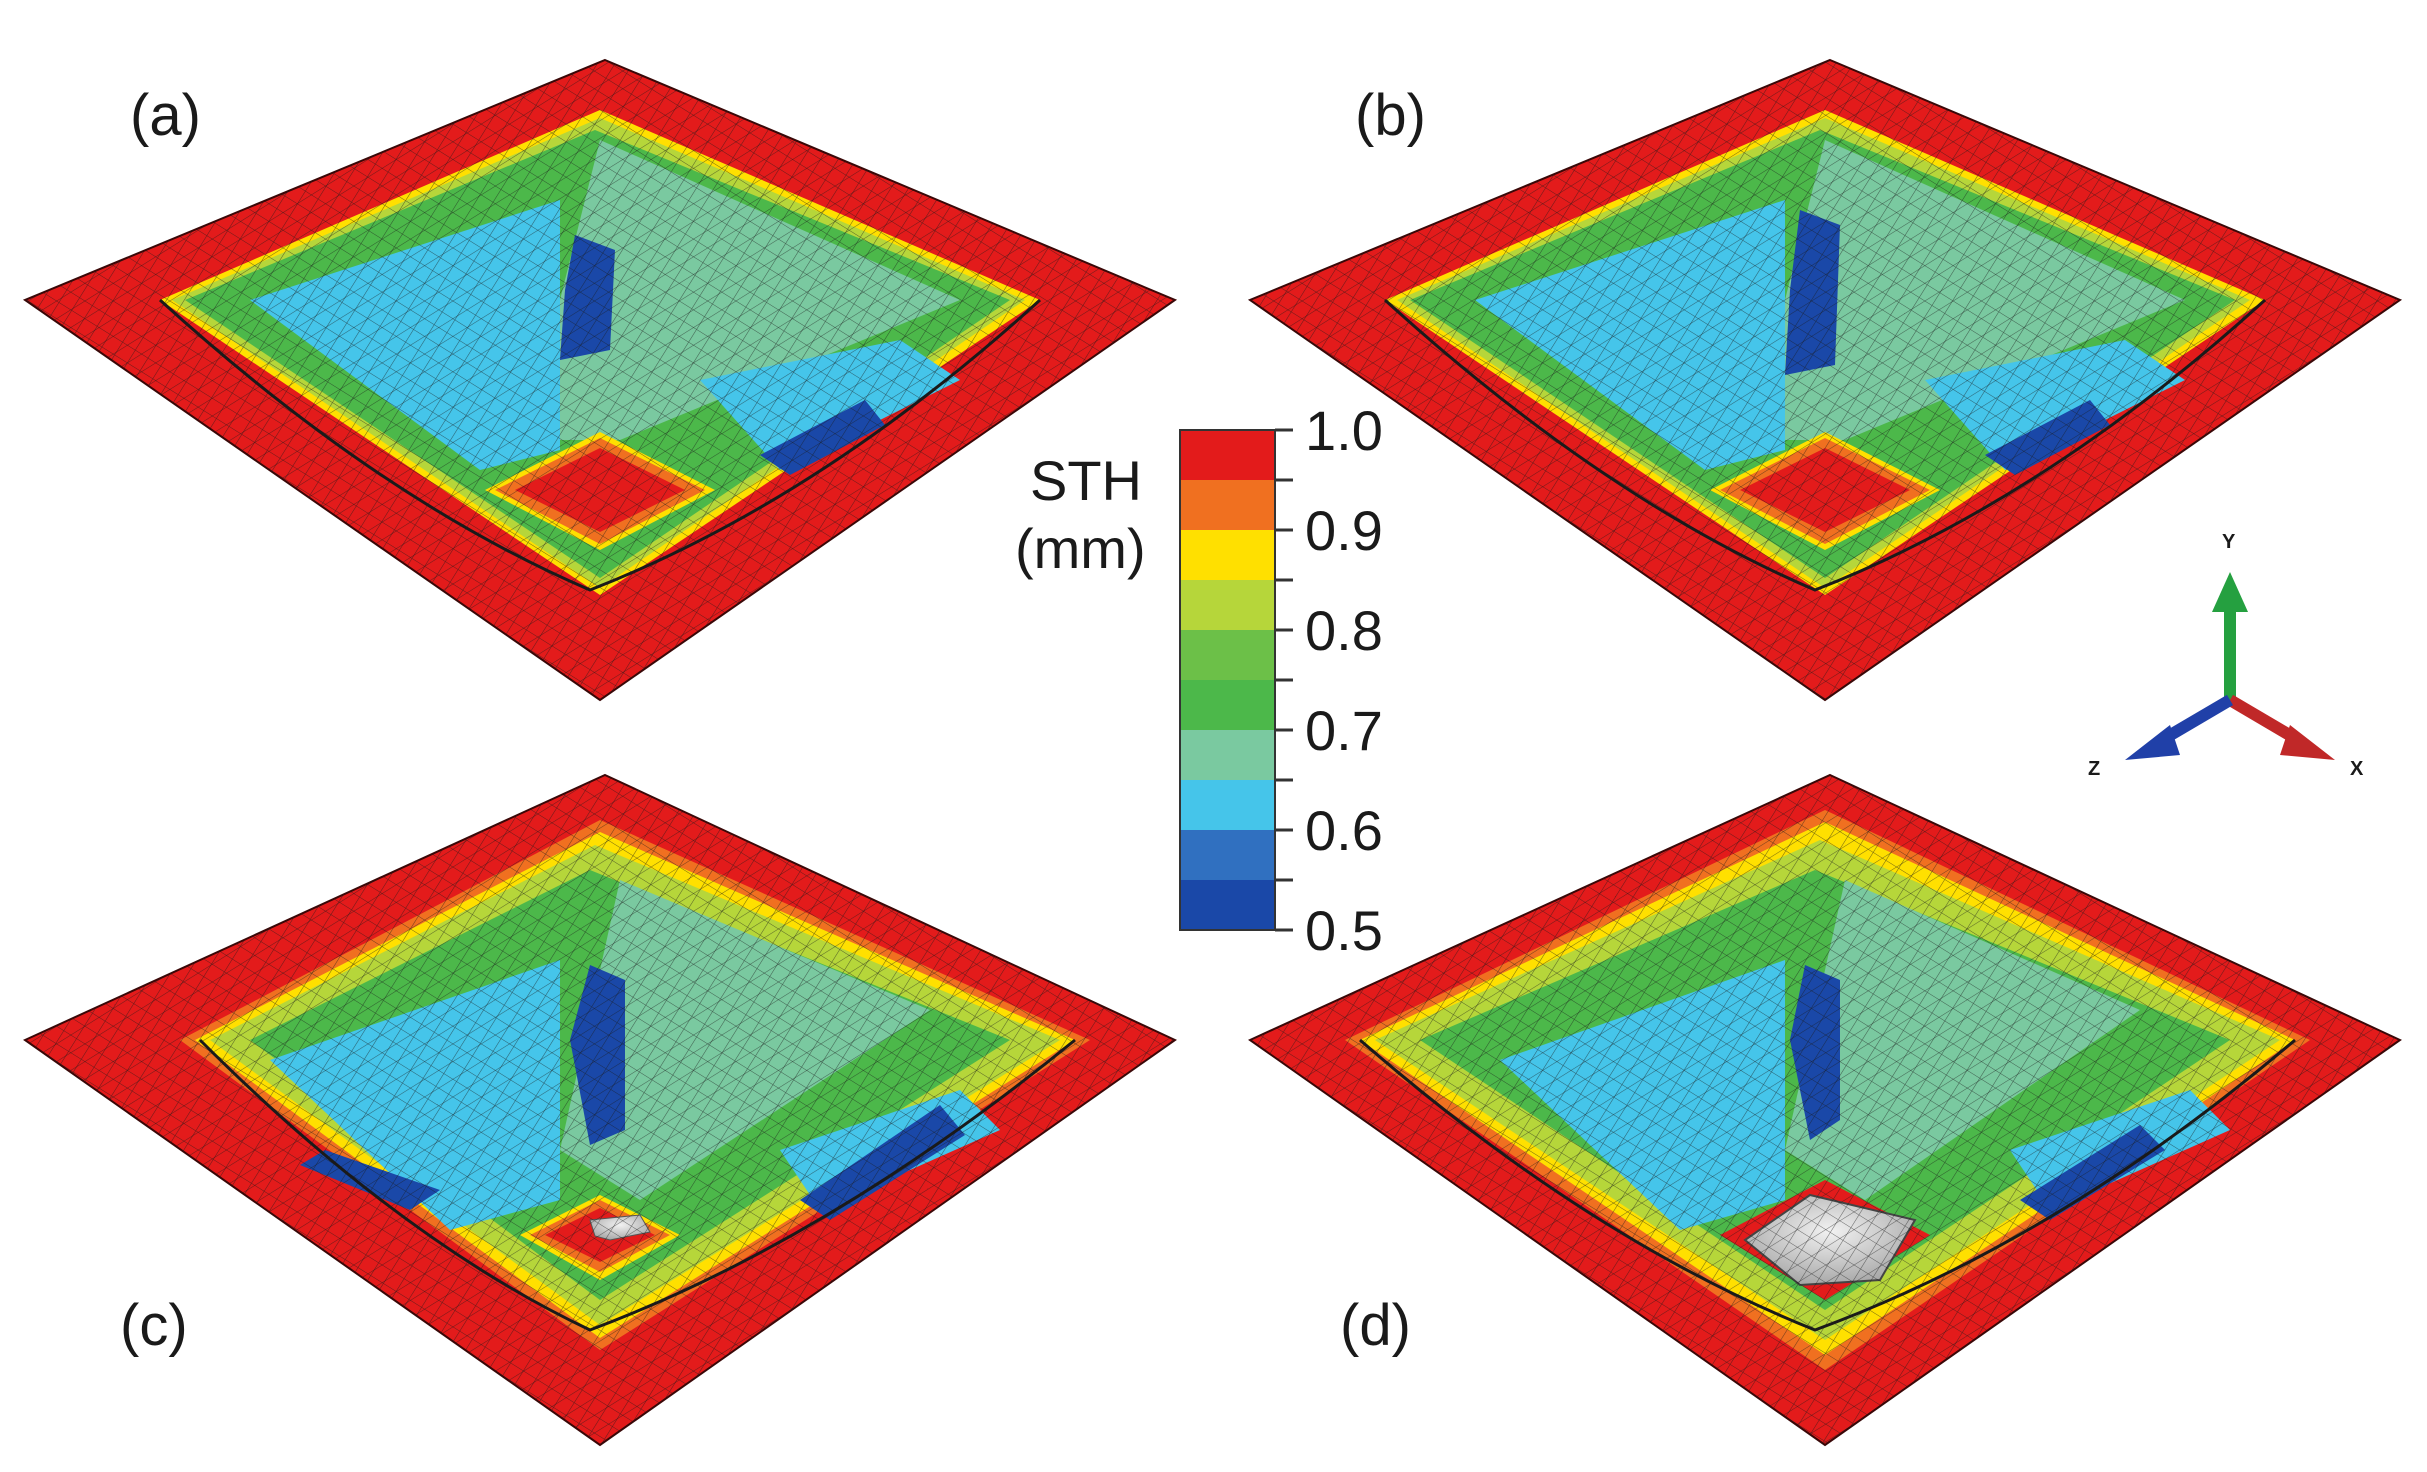 This screenshot has width=2427, height=1472. Describe the element at coordinates (2264, 720) in the screenshot. I see `x-axis-arrow` at that location.